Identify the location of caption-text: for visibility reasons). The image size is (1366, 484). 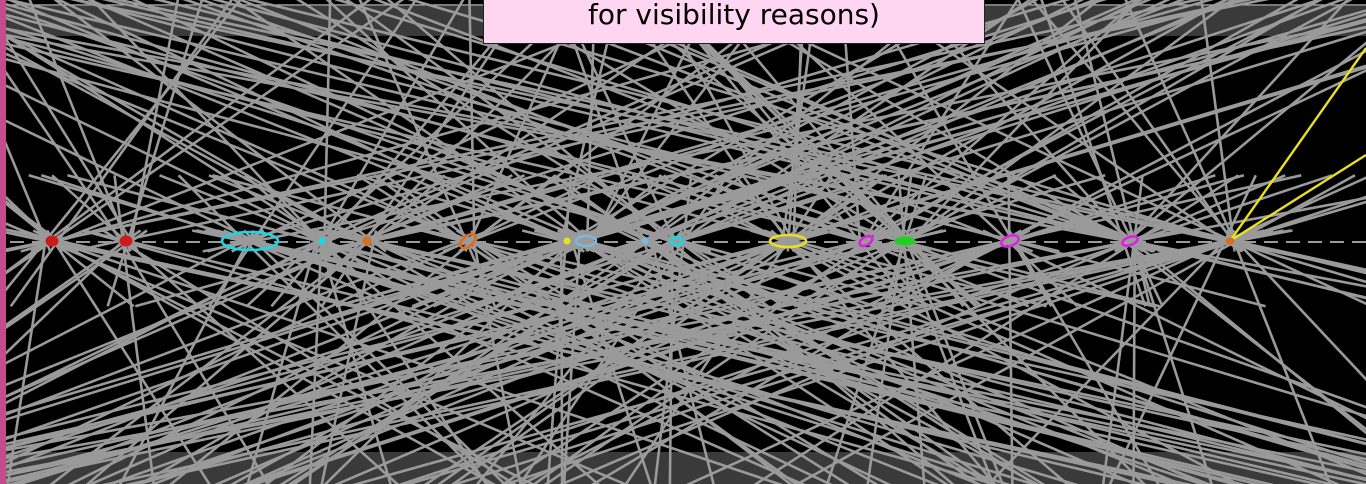
(734, 15).